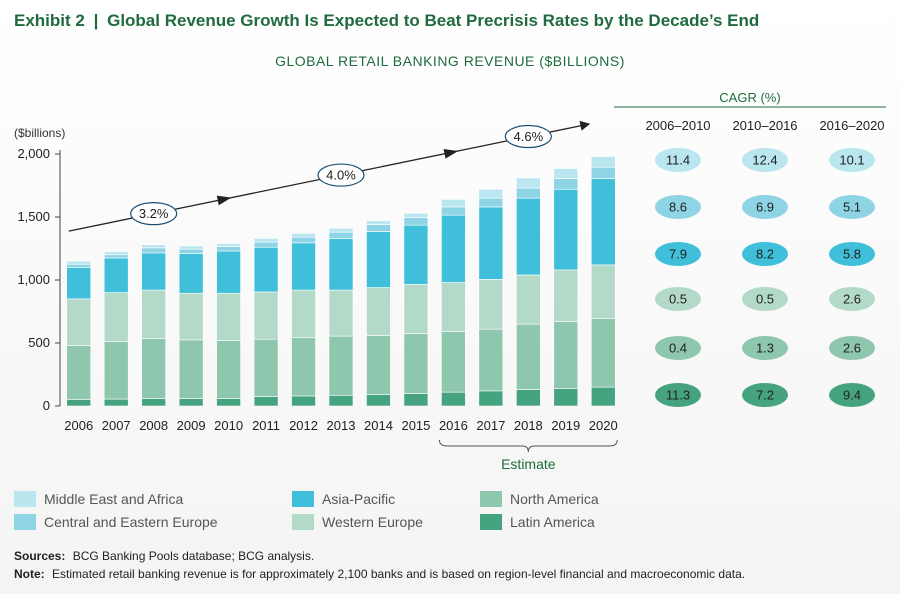 This screenshot has height=594, width=900. I want to click on trend-label-text: 4.6%, so click(529, 136).